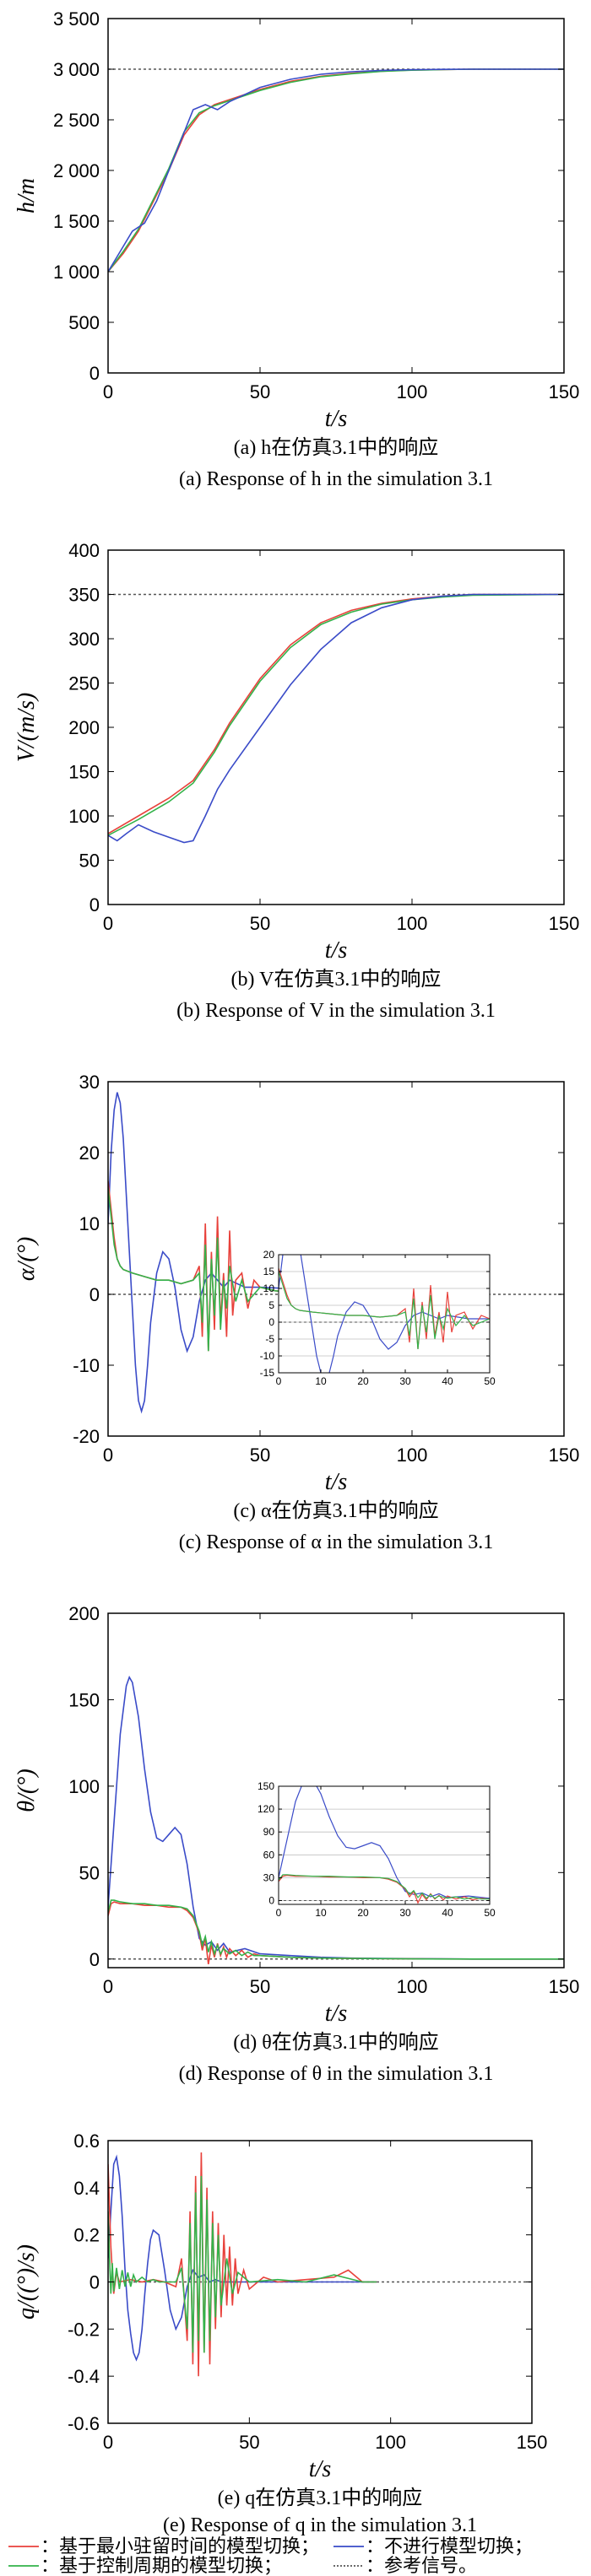  What do you see at coordinates (84, 595) in the screenshot?
I see `y-tick-label: 350` at bounding box center [84, 595].